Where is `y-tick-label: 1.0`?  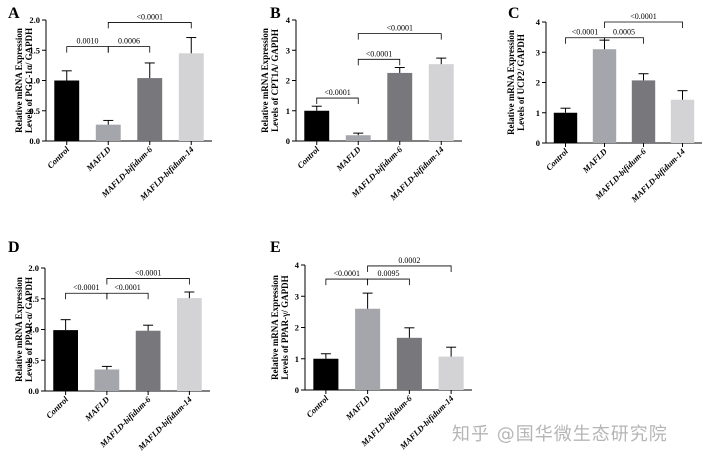 y-tick-label: 1.0 is located at coordinates (33, 330).